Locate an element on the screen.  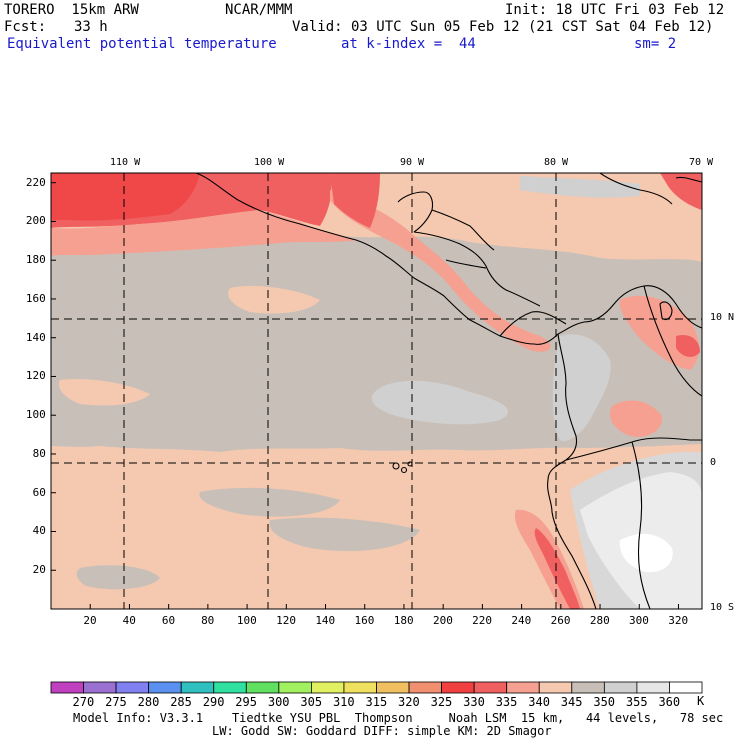
colorbar is located at coordinates (376, 687).